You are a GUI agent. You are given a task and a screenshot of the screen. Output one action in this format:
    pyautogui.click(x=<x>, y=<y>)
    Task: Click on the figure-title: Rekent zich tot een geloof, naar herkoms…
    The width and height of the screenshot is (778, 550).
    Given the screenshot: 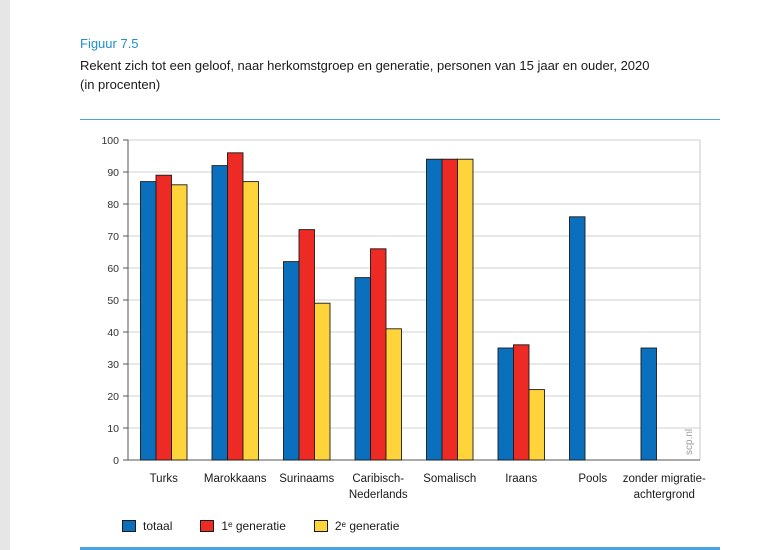 What is the action you would take?
    pyautogui.click(x=400, y=75)
    